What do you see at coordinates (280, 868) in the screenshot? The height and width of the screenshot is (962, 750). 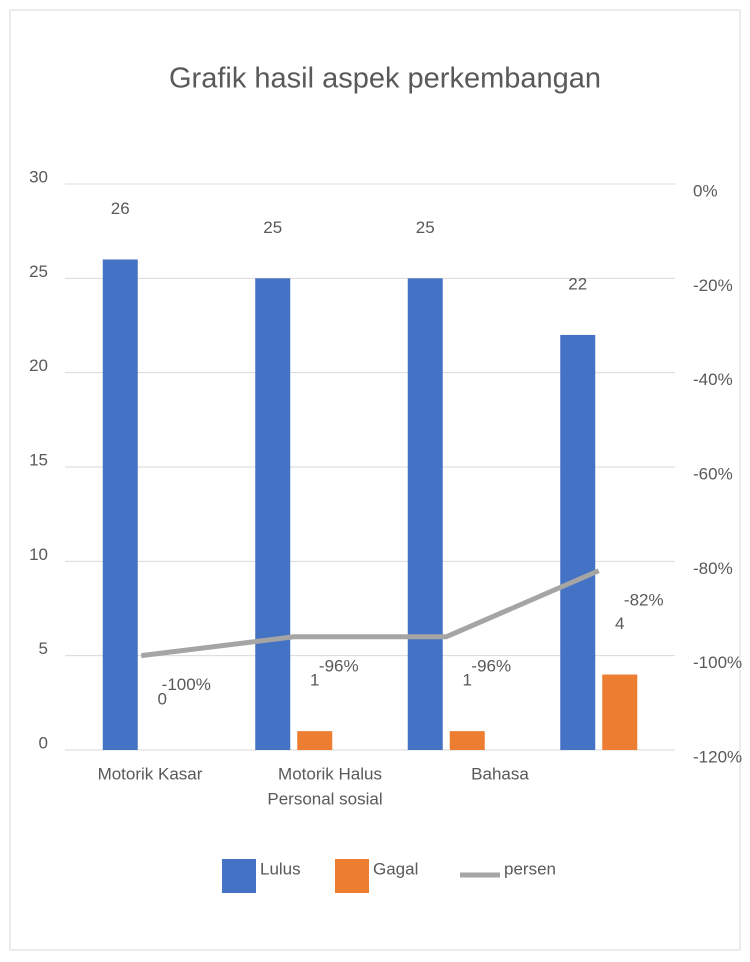 I see `legend-label: Lulus` at bounding box center [280, 868].